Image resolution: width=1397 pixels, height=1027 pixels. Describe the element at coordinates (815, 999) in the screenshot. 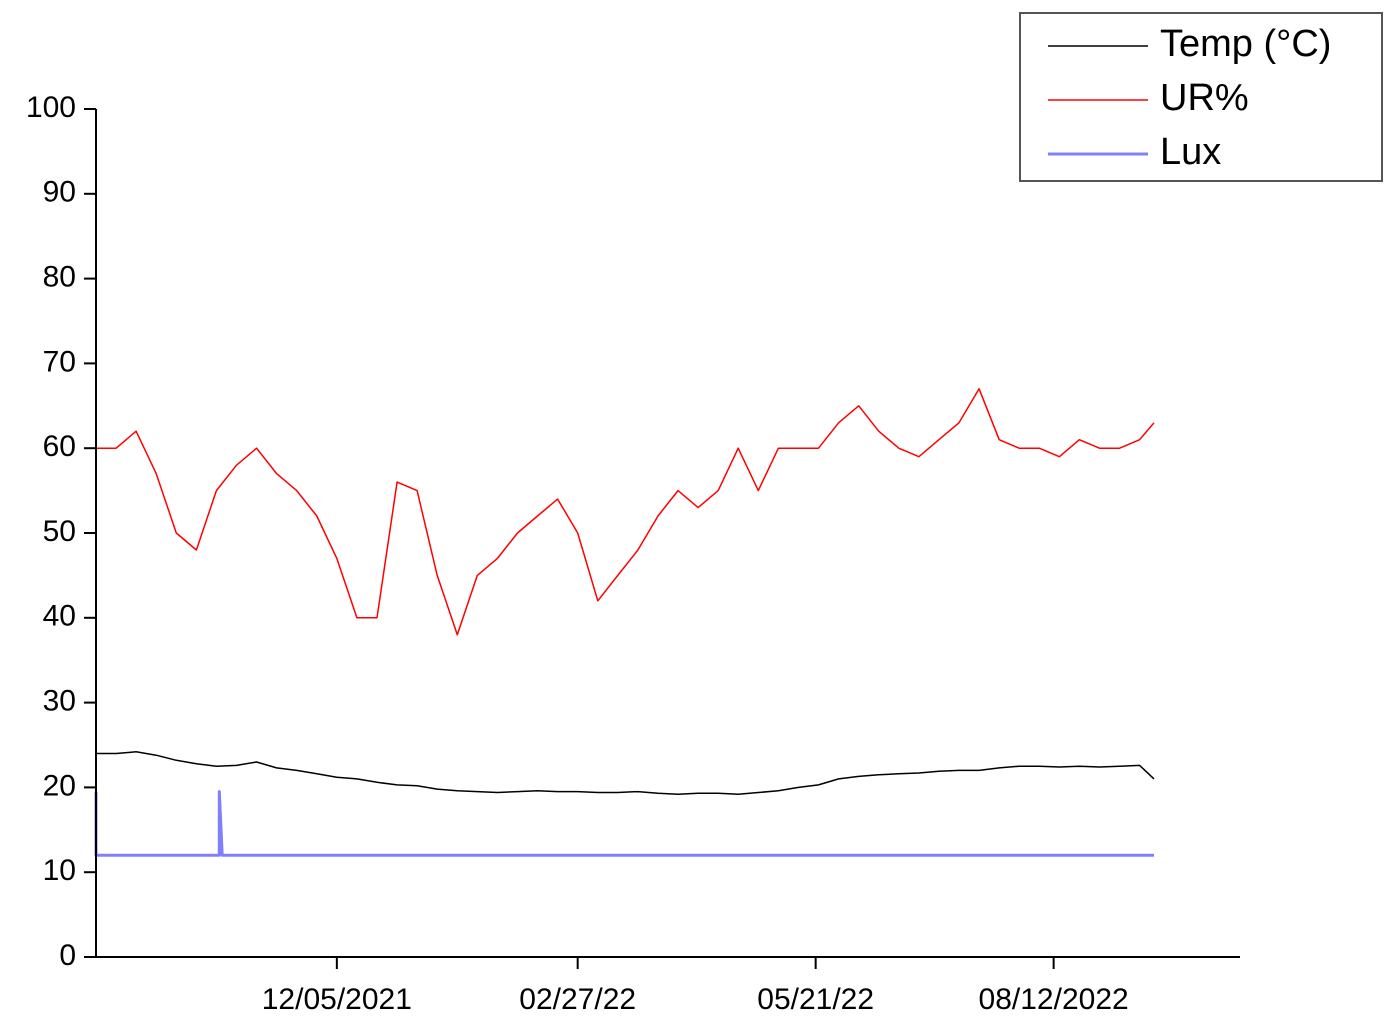

I see `x-tick-label: 05/21/22` at that location.